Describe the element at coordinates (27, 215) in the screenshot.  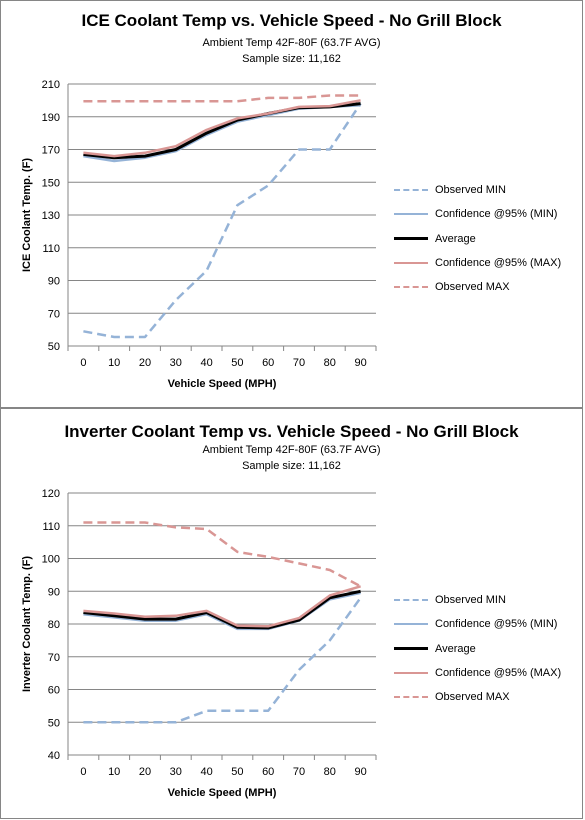
I see `y-axis-label: ICE Coolant Temp. (F)` at that location.